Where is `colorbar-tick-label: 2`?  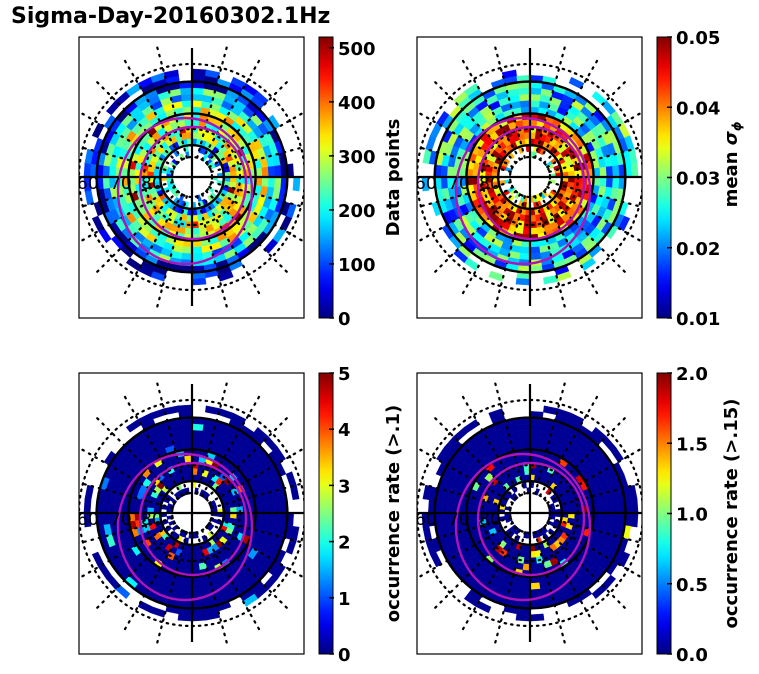
colorbar-tick-label: 2 is located at coordinates (344, 543).